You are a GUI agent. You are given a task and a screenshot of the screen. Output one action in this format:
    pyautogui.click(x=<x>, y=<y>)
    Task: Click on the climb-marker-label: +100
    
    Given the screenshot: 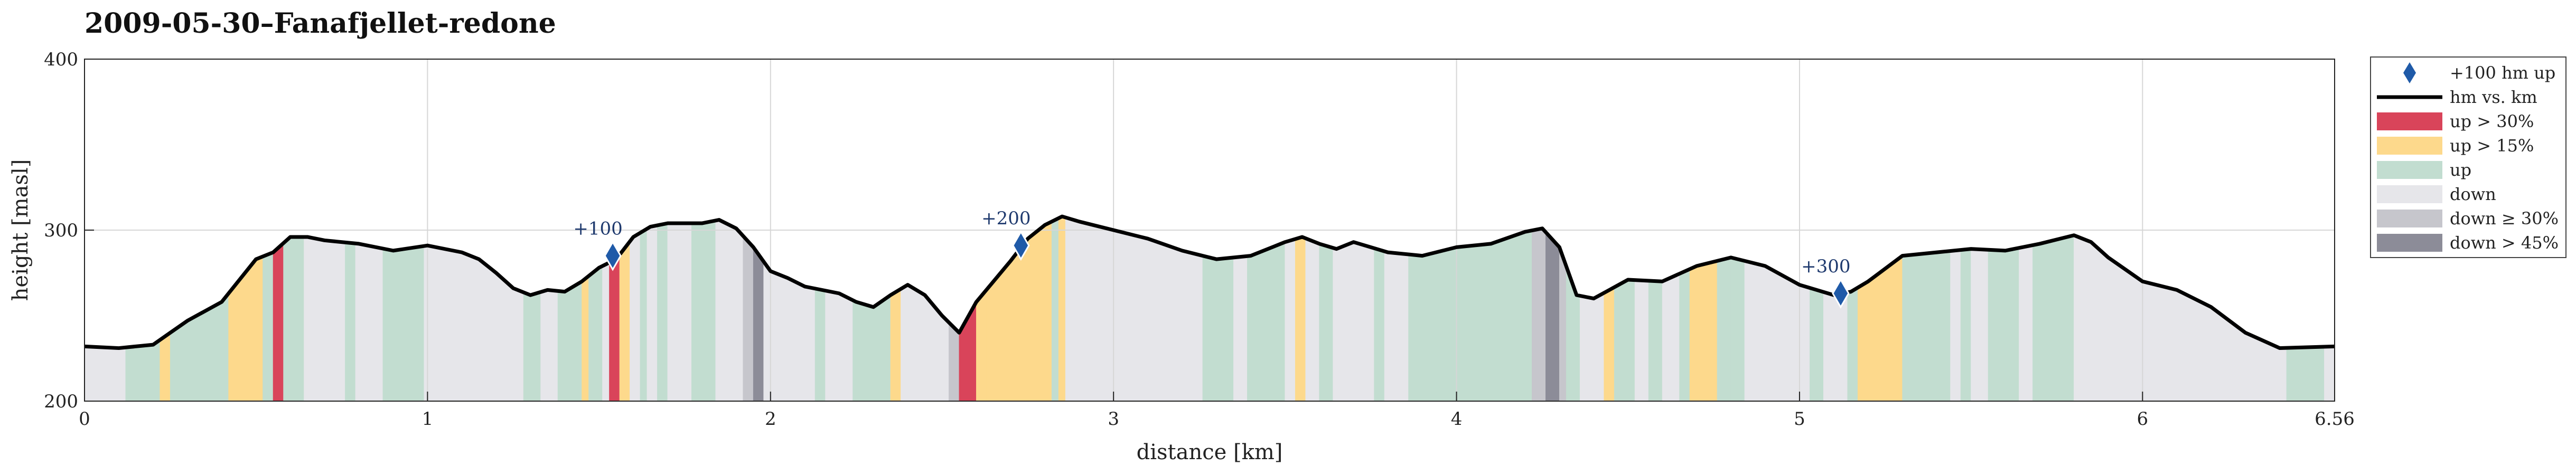 What is the action you would take?
    pyautogui.click(x=597, y=229)
    